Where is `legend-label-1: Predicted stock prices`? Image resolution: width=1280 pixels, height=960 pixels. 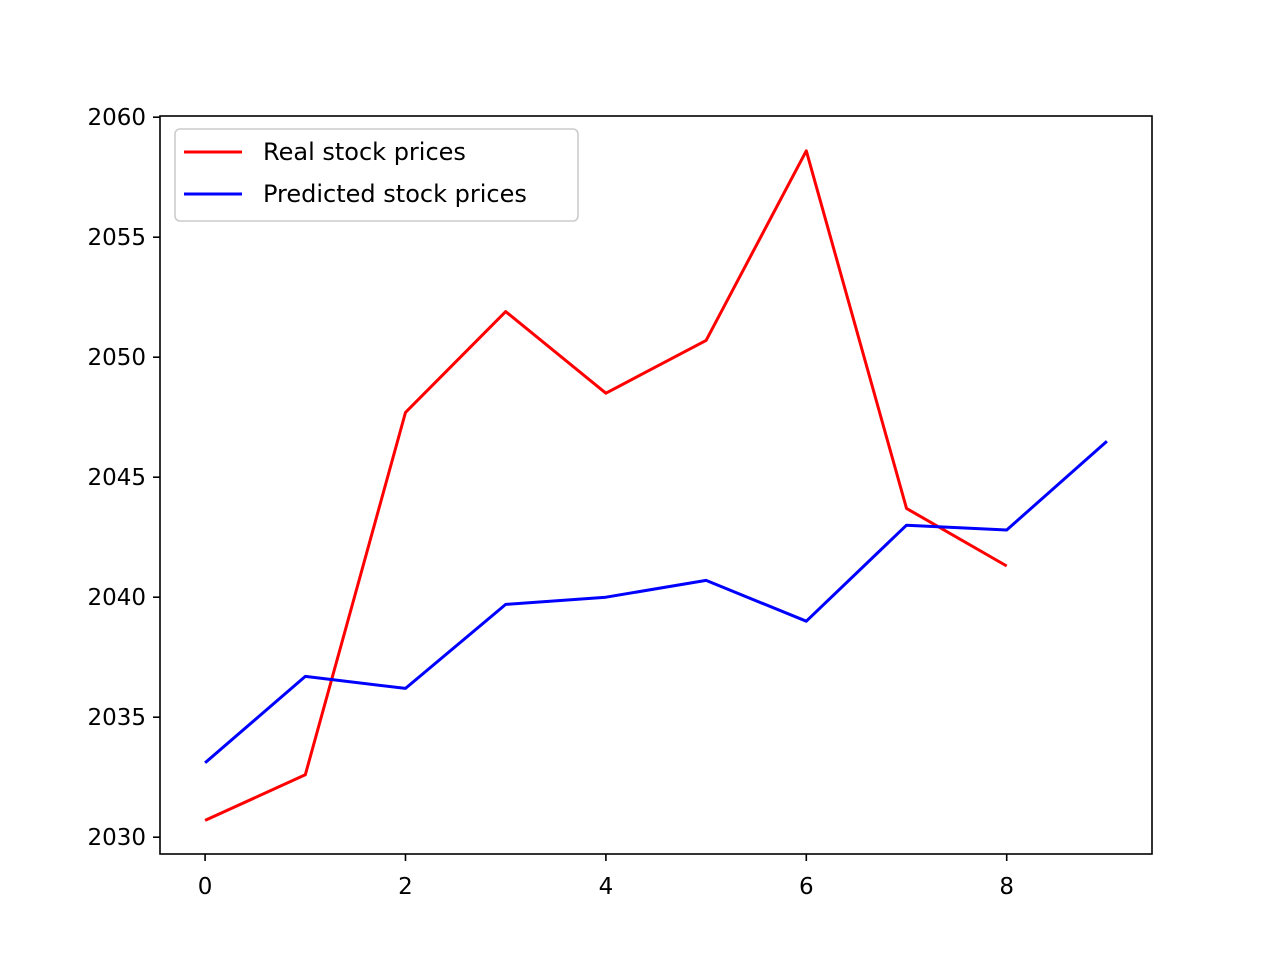
legend-label-1: Predicted stock prices is located at coordinates (395, 194).